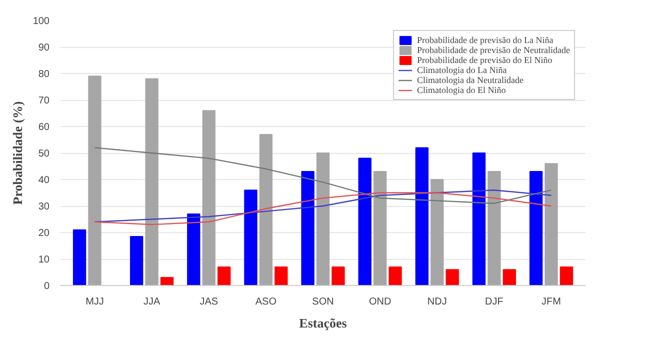 This screenshot has height=343, width=655. Describe the element at coordinates (44, 207) in the screenshot. I see `y-tick-label: 30` at that location.